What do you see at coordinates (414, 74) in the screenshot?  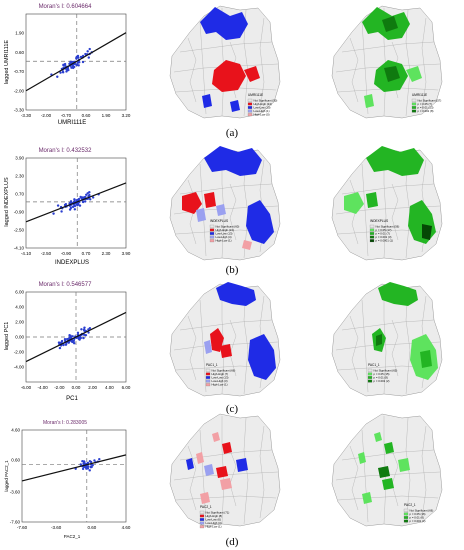 I see `sig-east` at bounding box center [414, 74].